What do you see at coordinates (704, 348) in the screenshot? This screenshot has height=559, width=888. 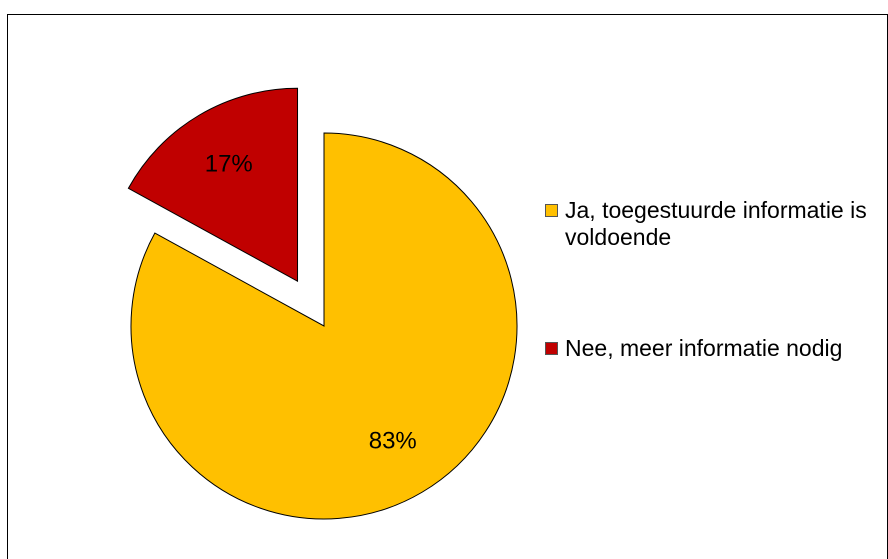 I see `legend-label: Nee, meer informatie nodig` at bounding box center [704, 348].